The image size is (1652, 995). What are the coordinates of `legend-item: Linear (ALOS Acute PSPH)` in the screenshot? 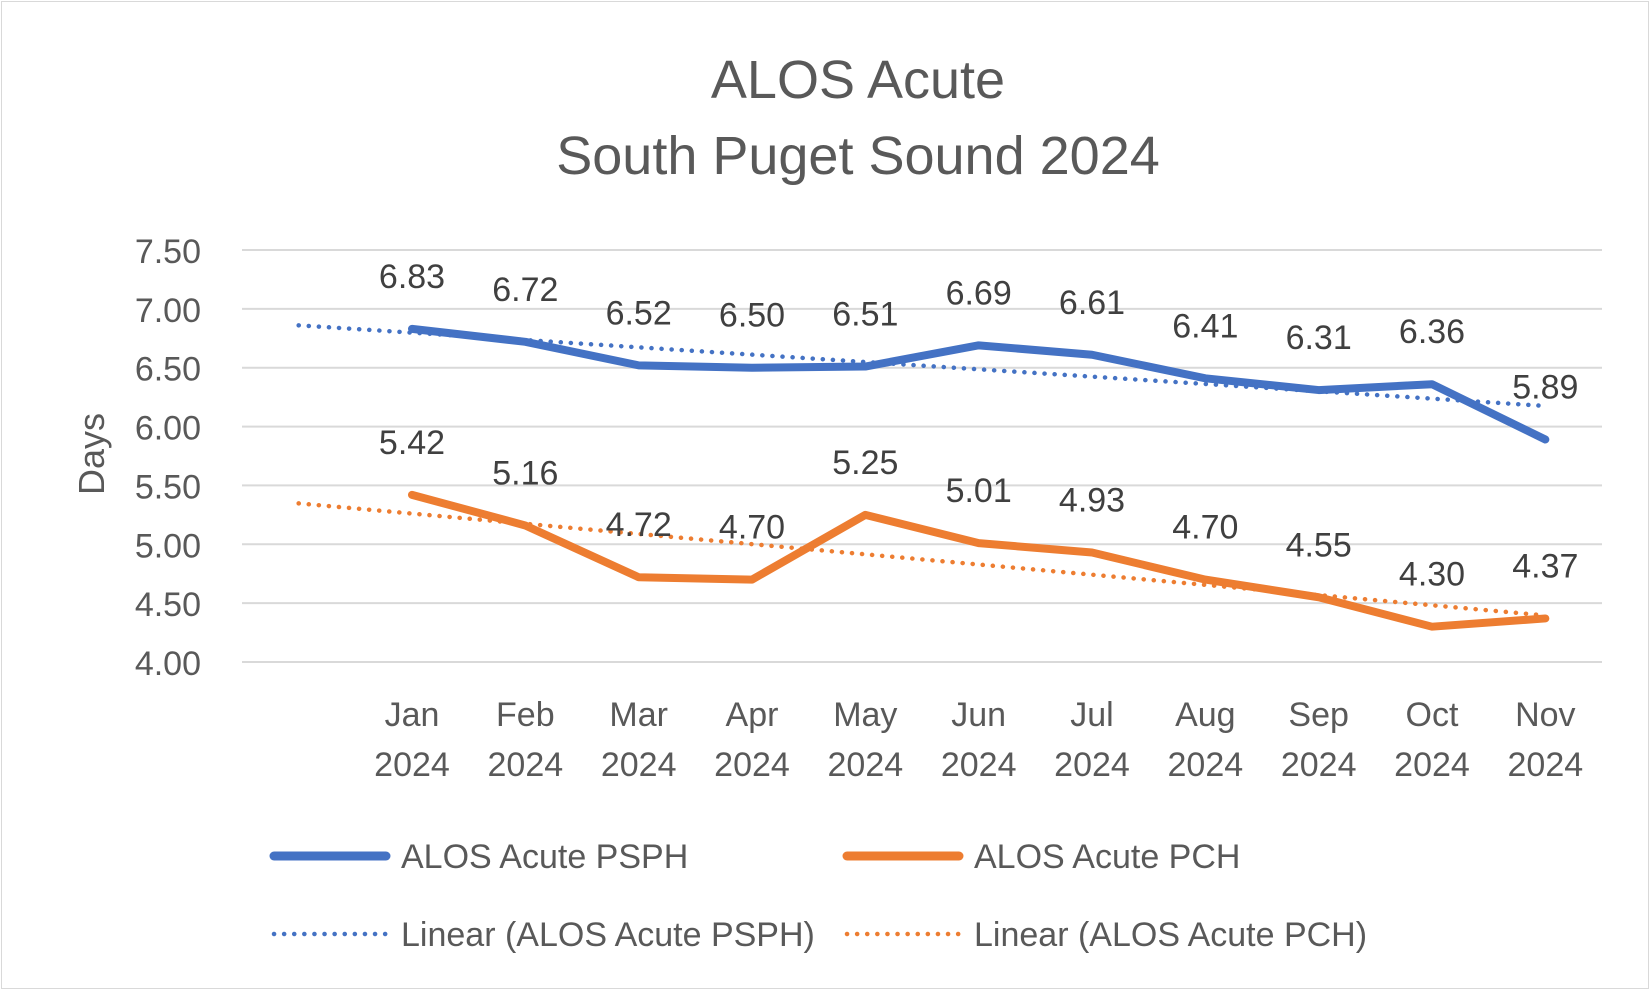 It's located at (543, 935).